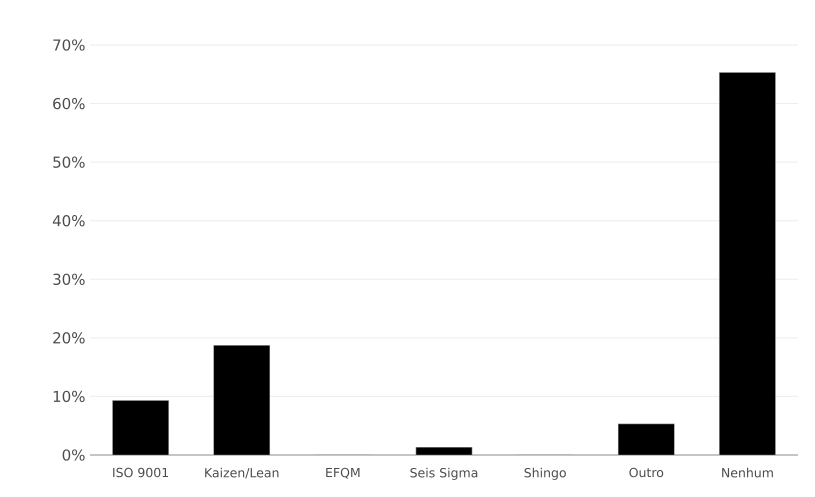  What do you see at coordinates (646, 473) in the screenshot?
I see `x-tick-label: Outro` at bounding box center [646, 473].